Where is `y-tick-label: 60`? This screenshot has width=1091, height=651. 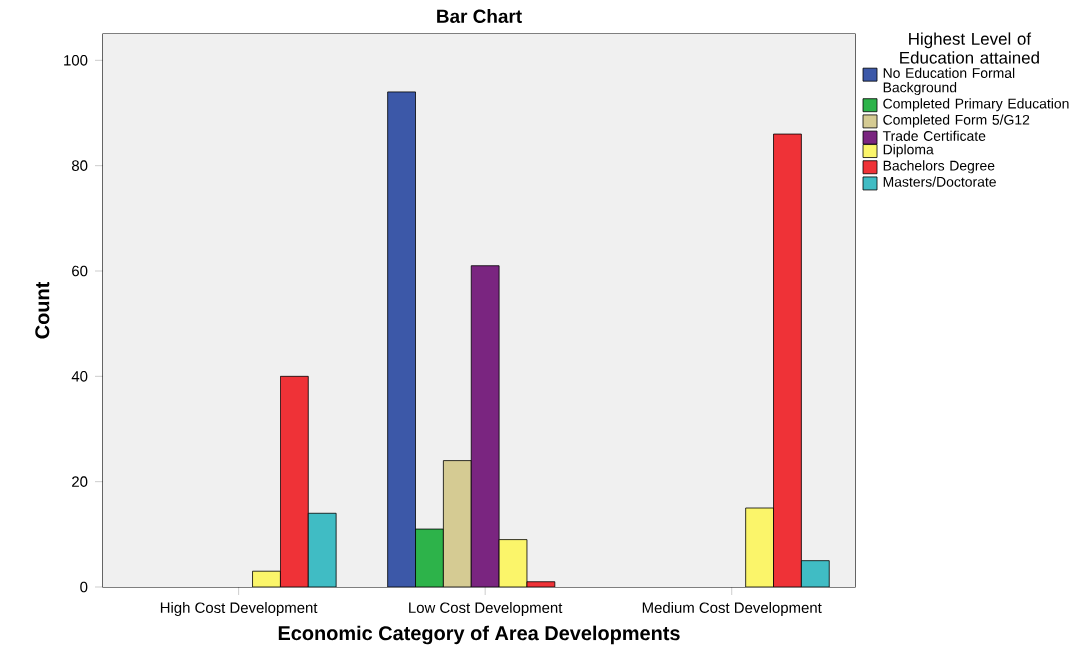
y-tick-label: 60 is located at coordinates (80, 271).